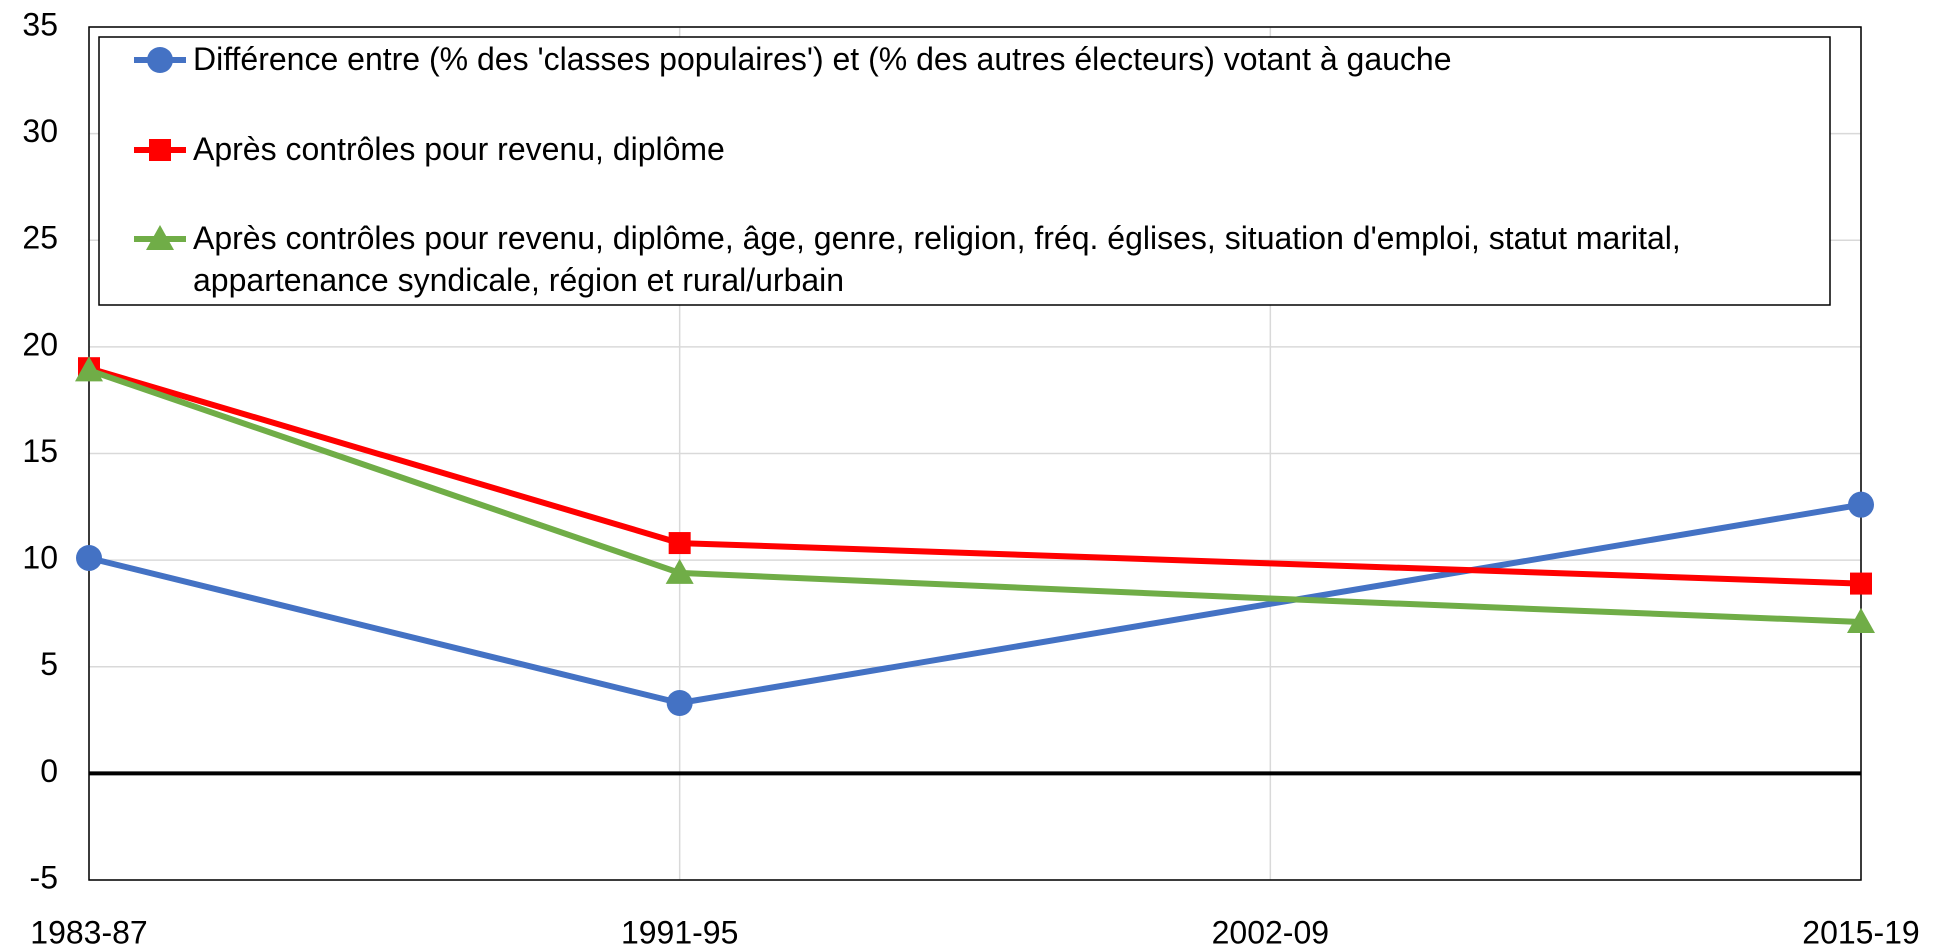 This screenshot has height=946, width=1939. What do you see at coordinates (679, 930) in the screenshot?
I see `x-tick-label: 1991-95` at bounding box center [679, 930].